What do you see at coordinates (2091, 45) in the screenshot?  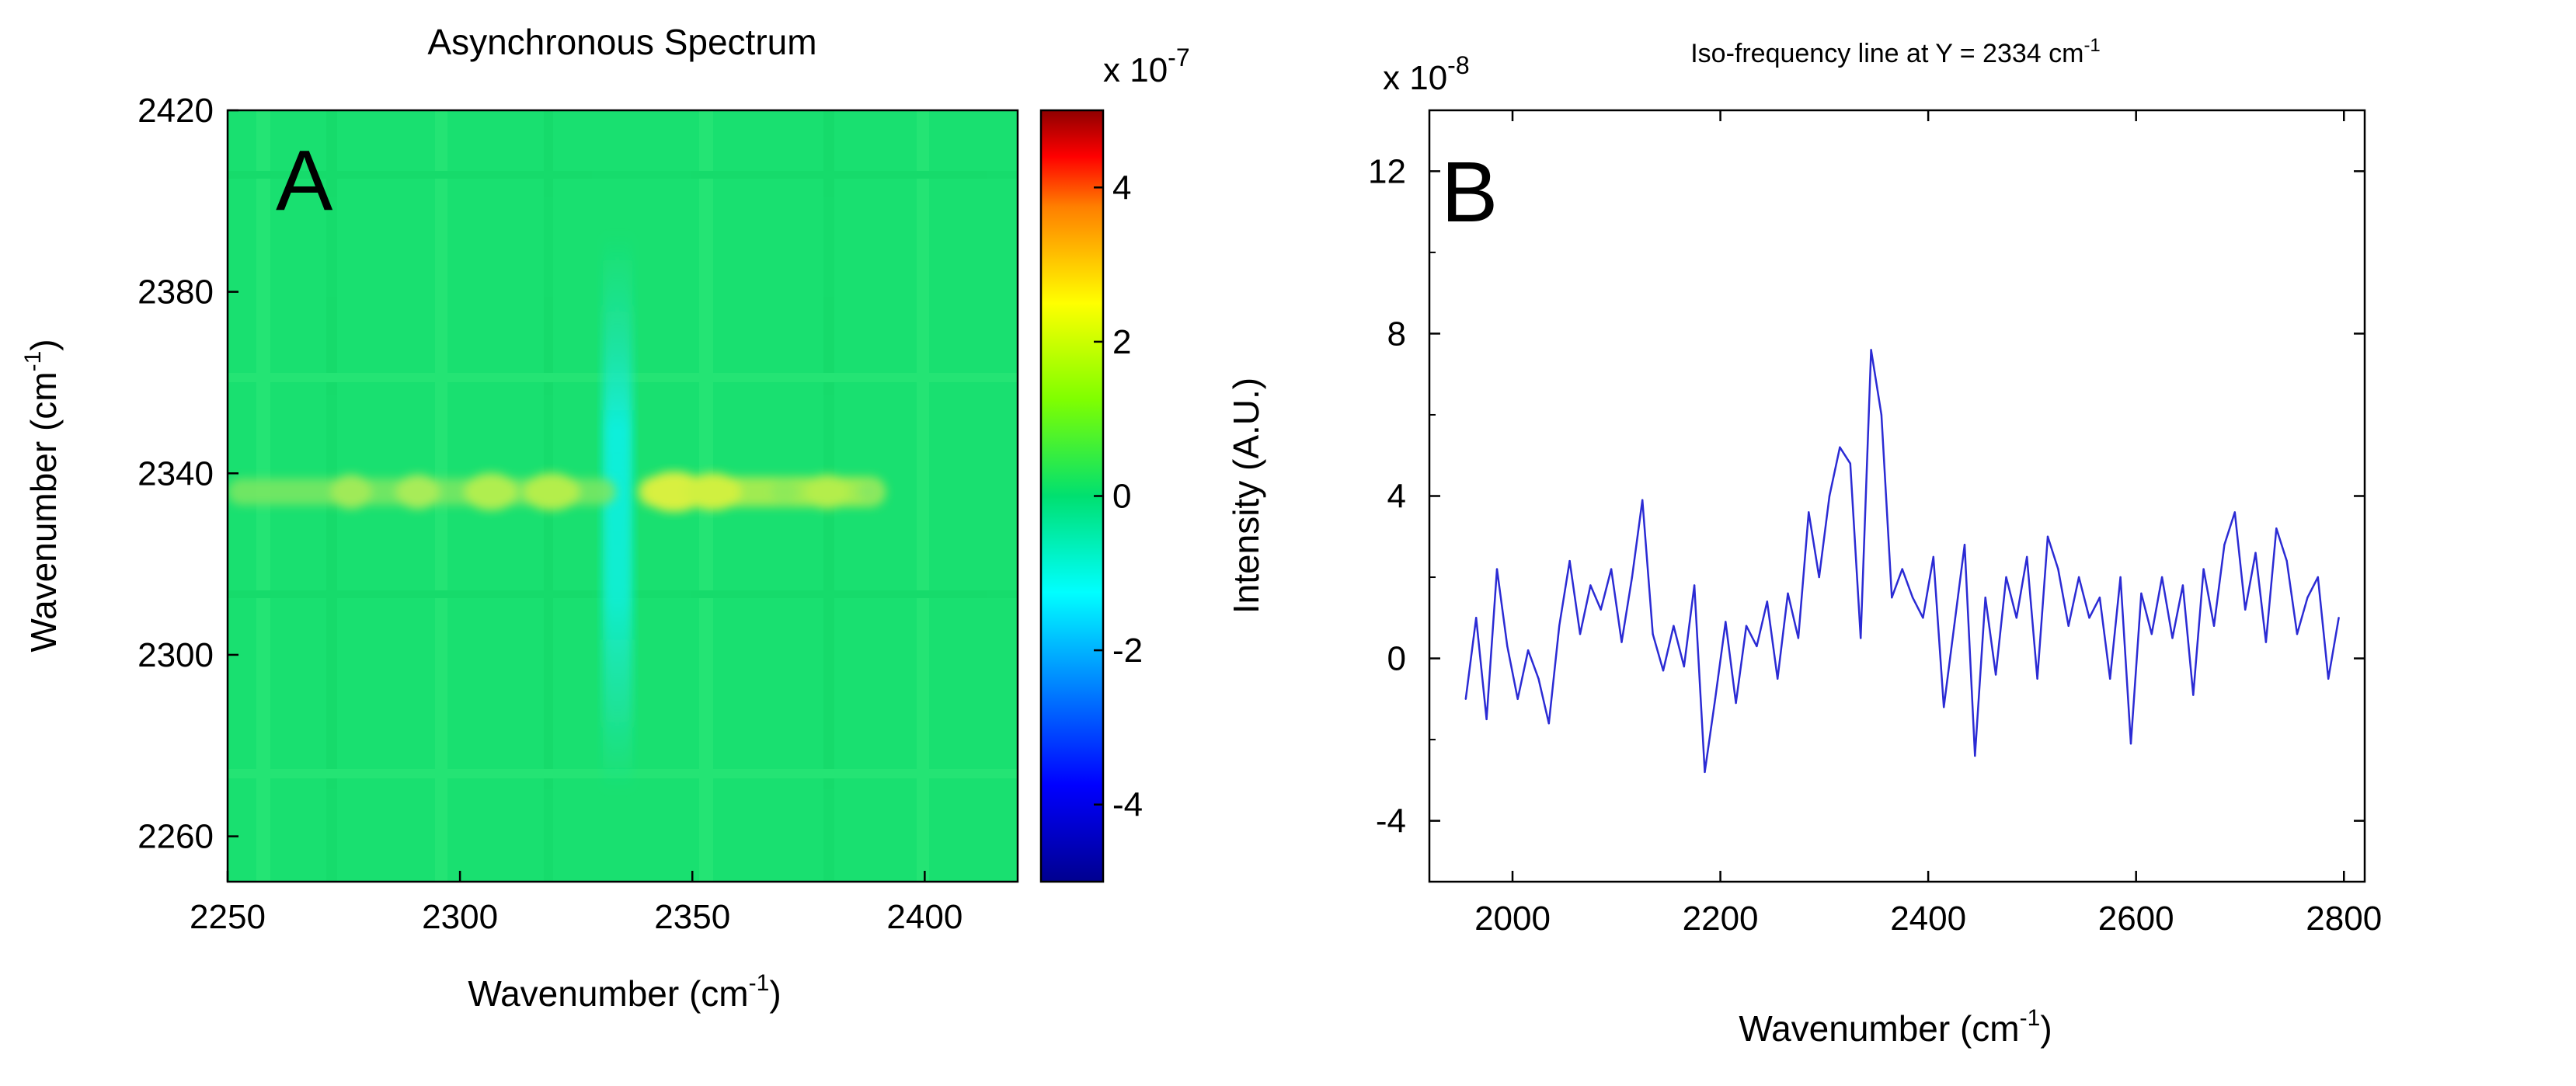 I see `panel-b-title-sup: -1` at bounding box center [2091, 45].